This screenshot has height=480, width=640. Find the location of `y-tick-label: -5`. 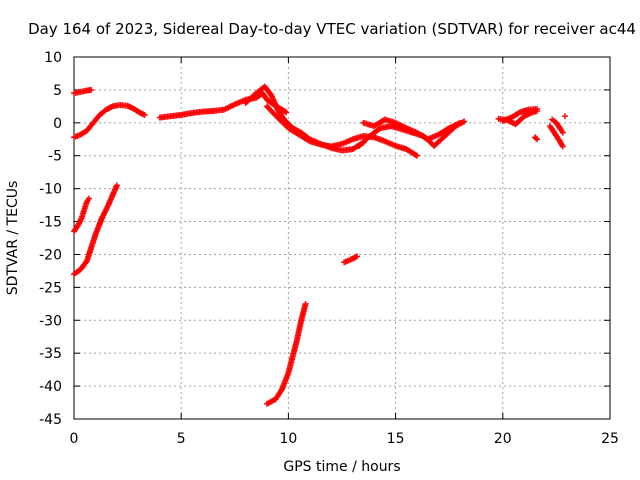

y-tick-label: -5 is located at coordinates (55, 157).